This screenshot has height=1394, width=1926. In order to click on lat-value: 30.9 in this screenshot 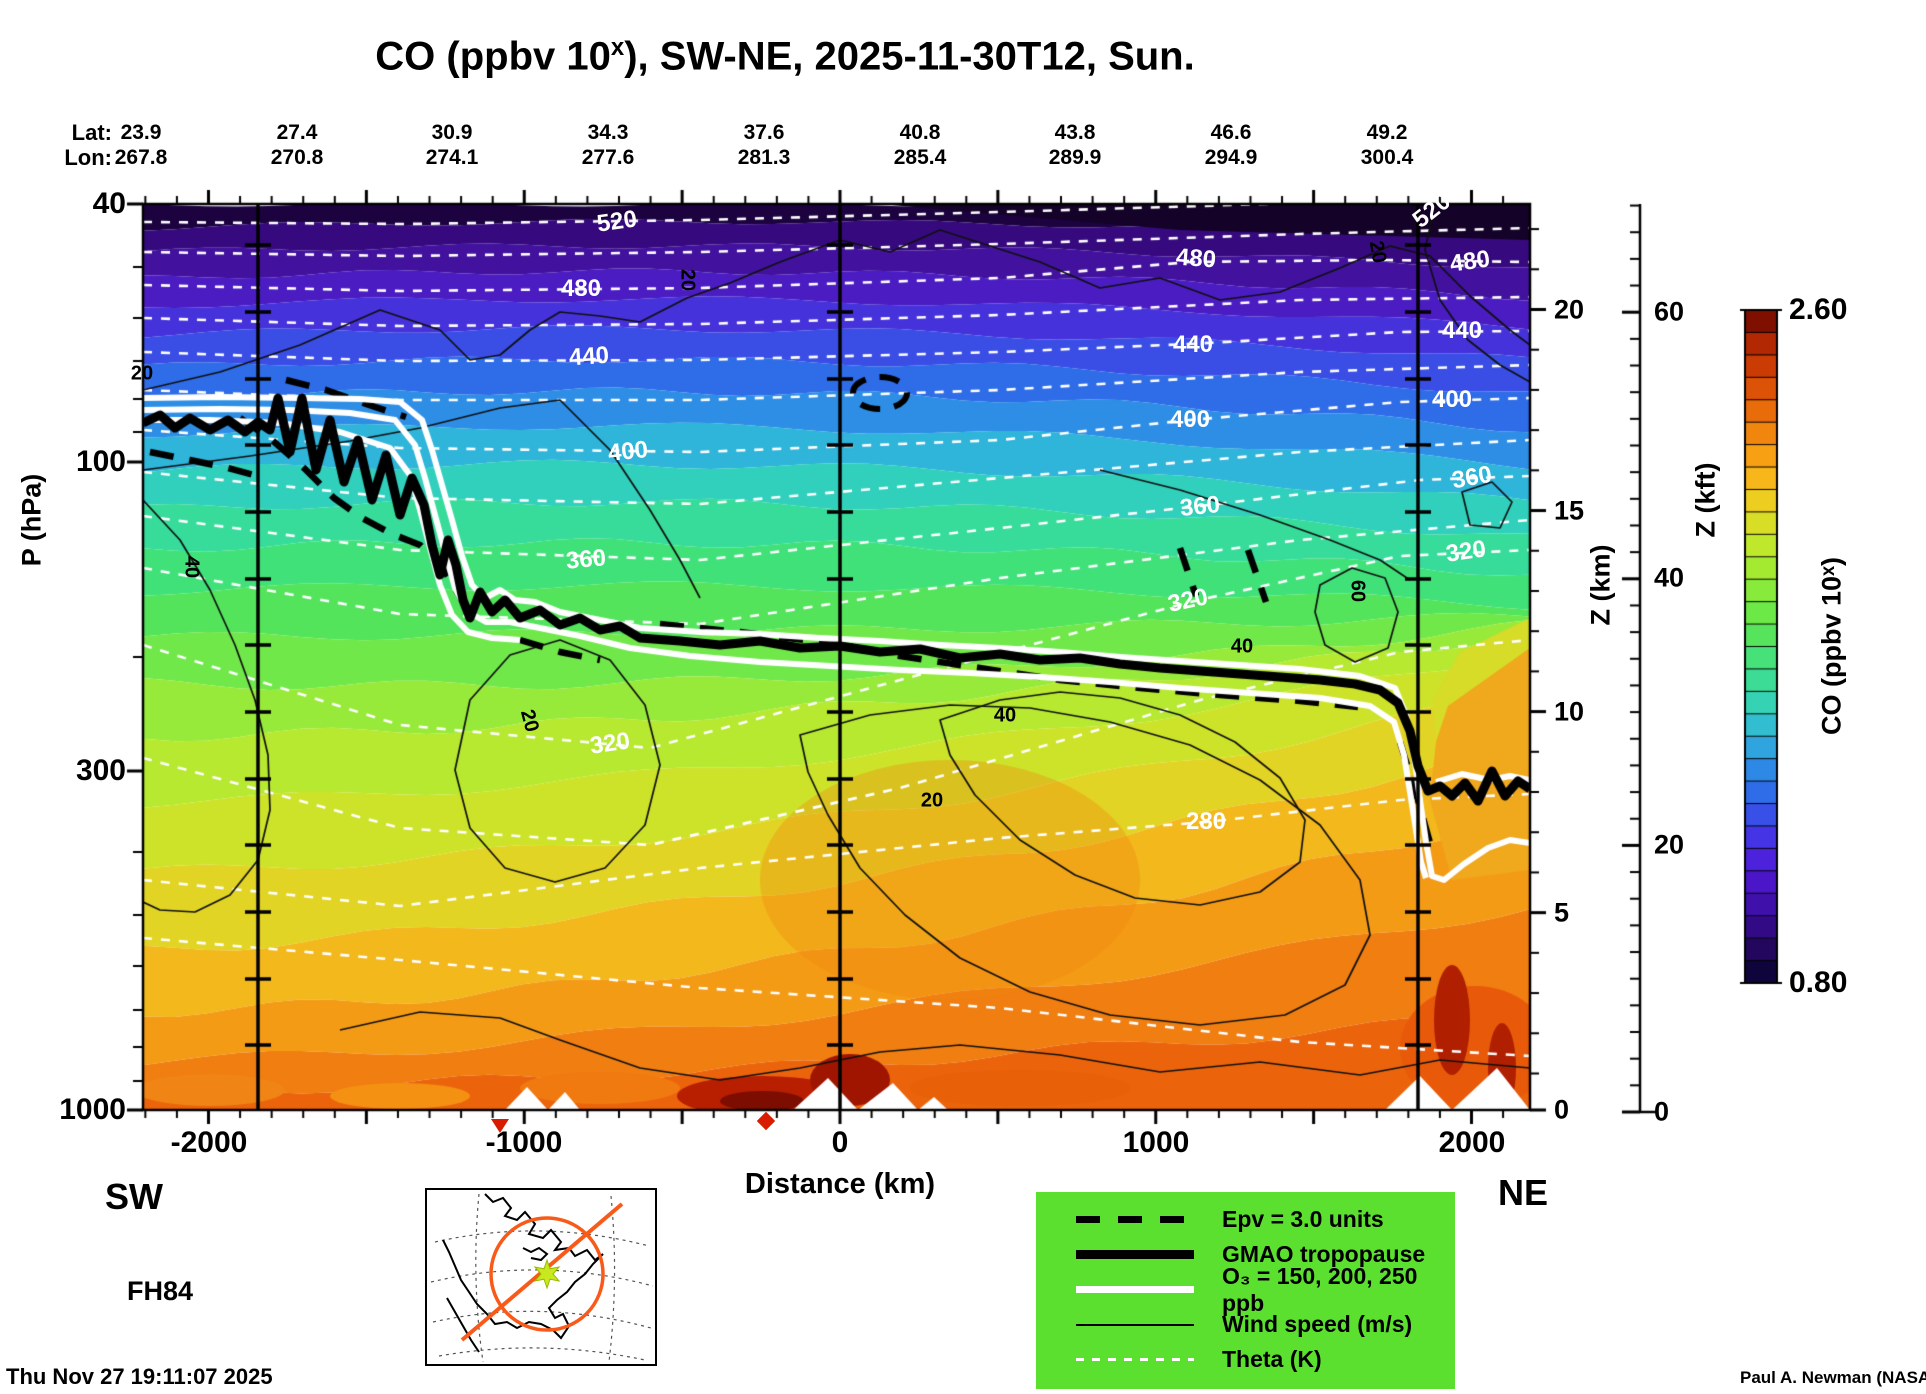, I will do `click(452, 132)`.